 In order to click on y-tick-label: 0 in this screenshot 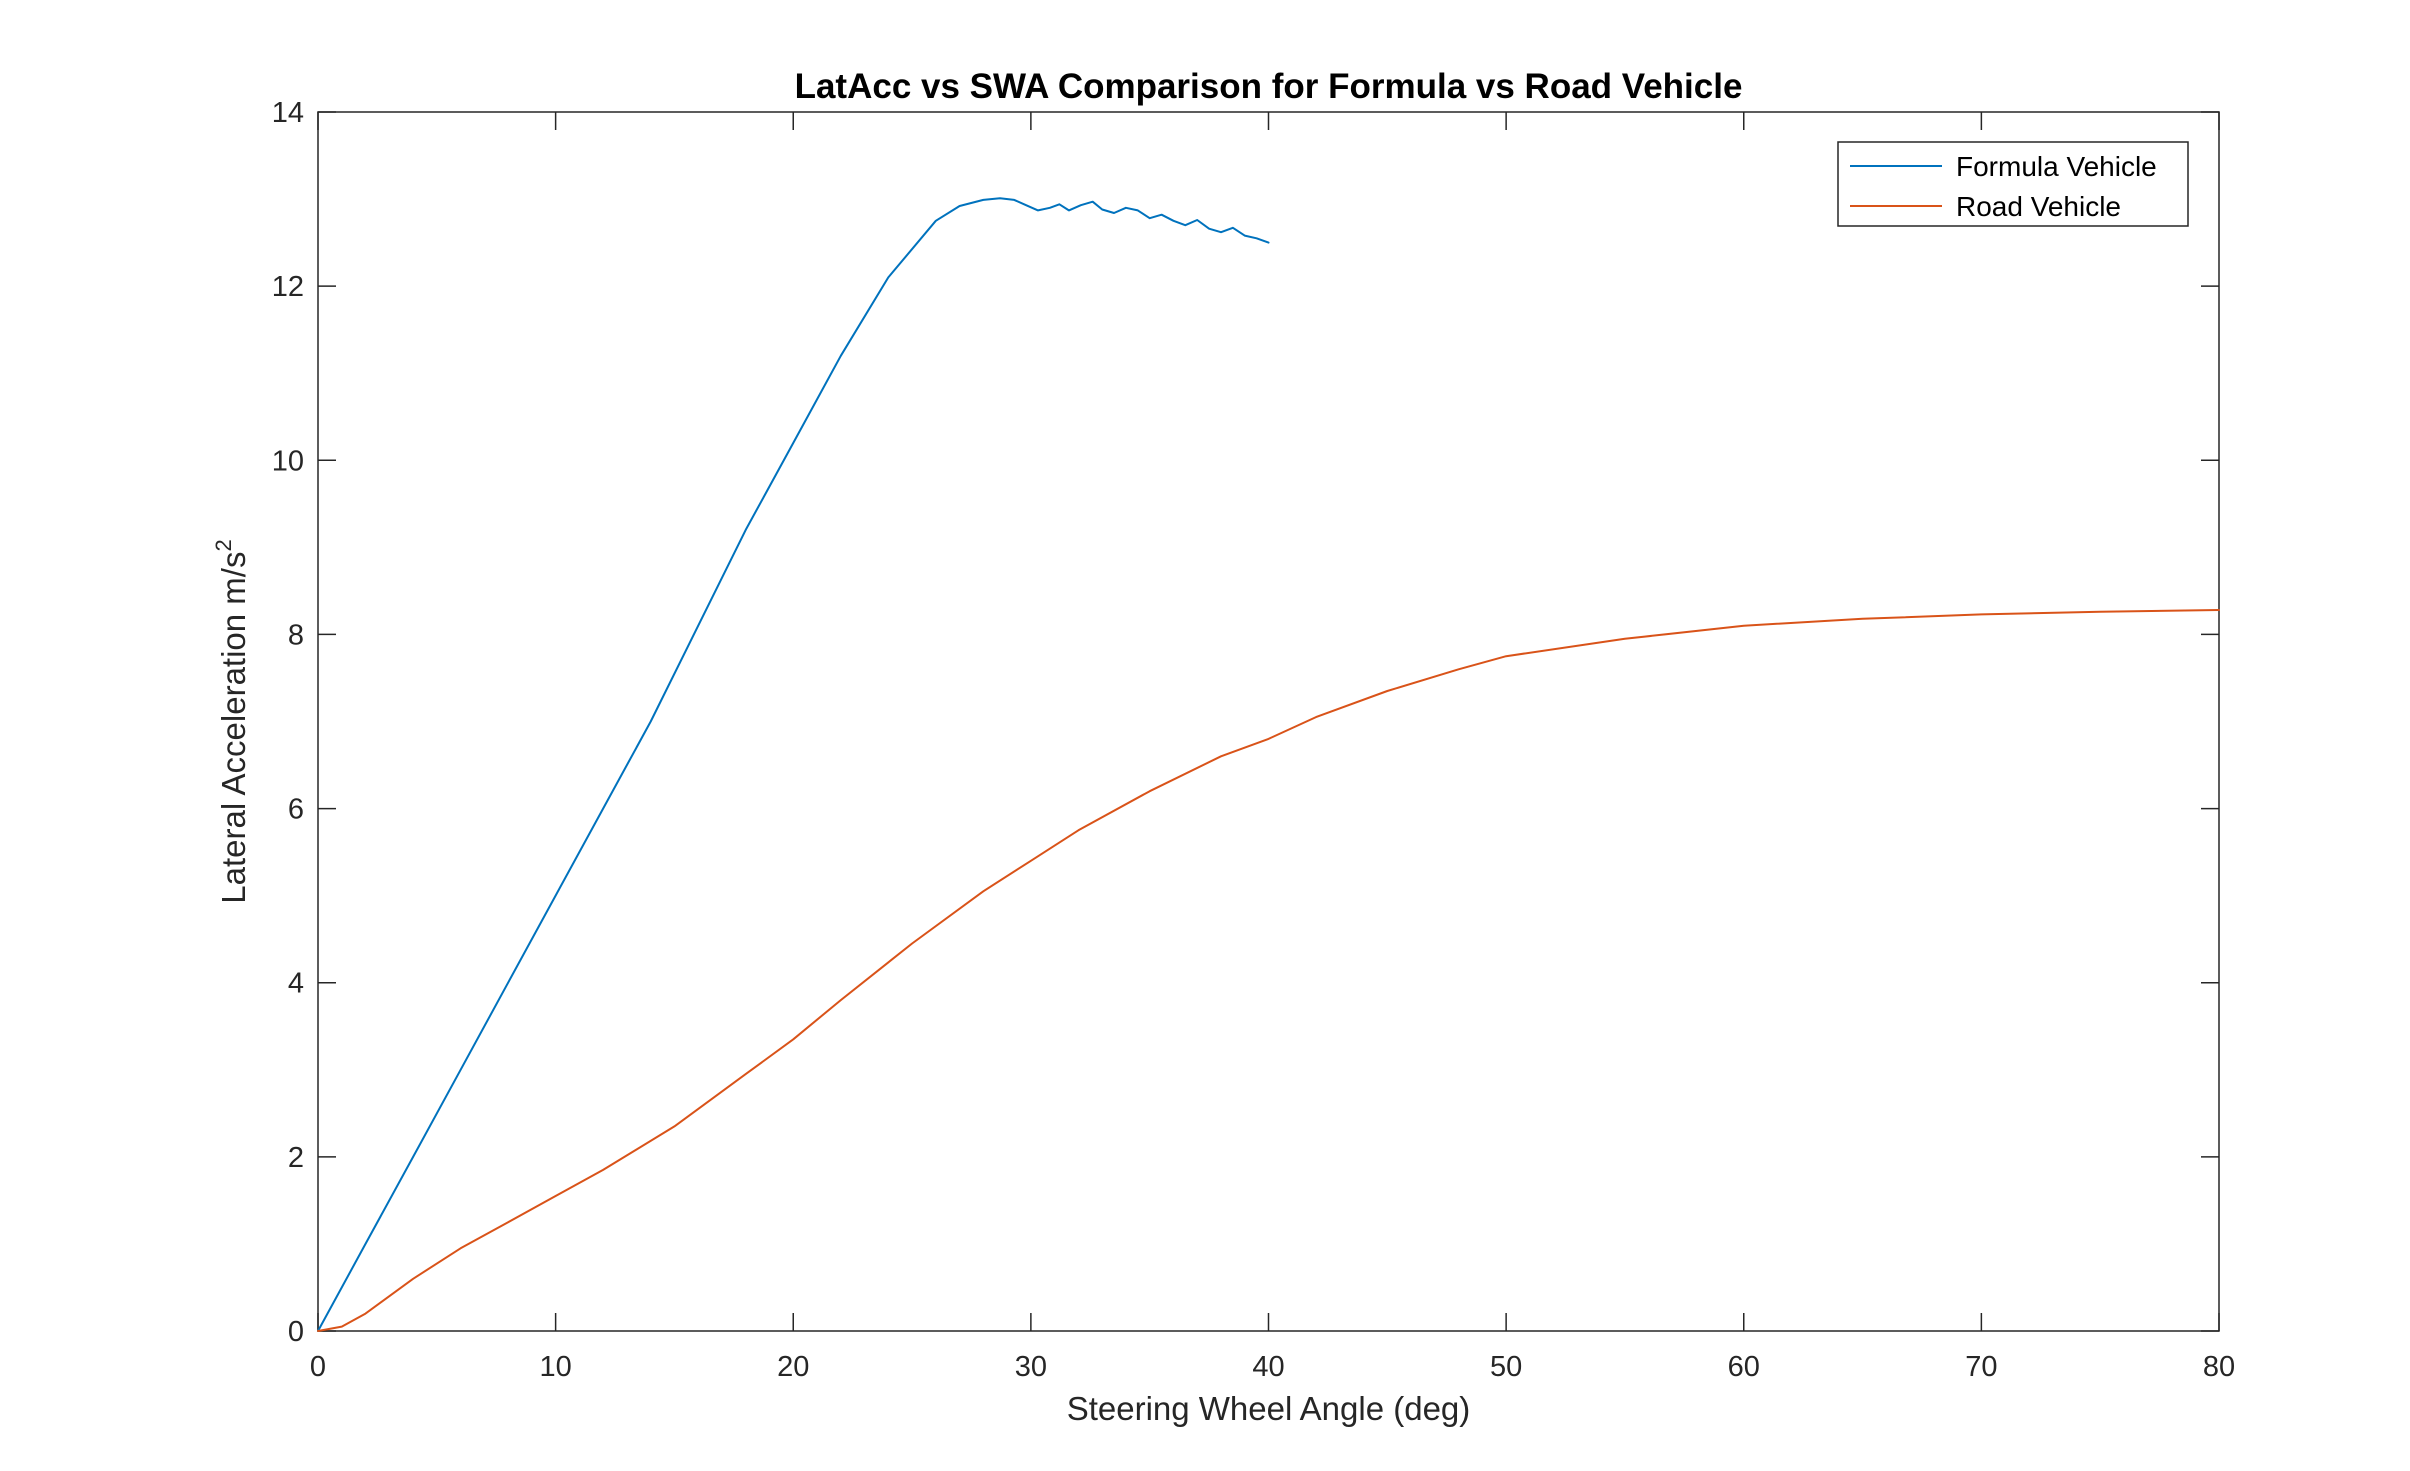, I will do `click(296, 1332)`.